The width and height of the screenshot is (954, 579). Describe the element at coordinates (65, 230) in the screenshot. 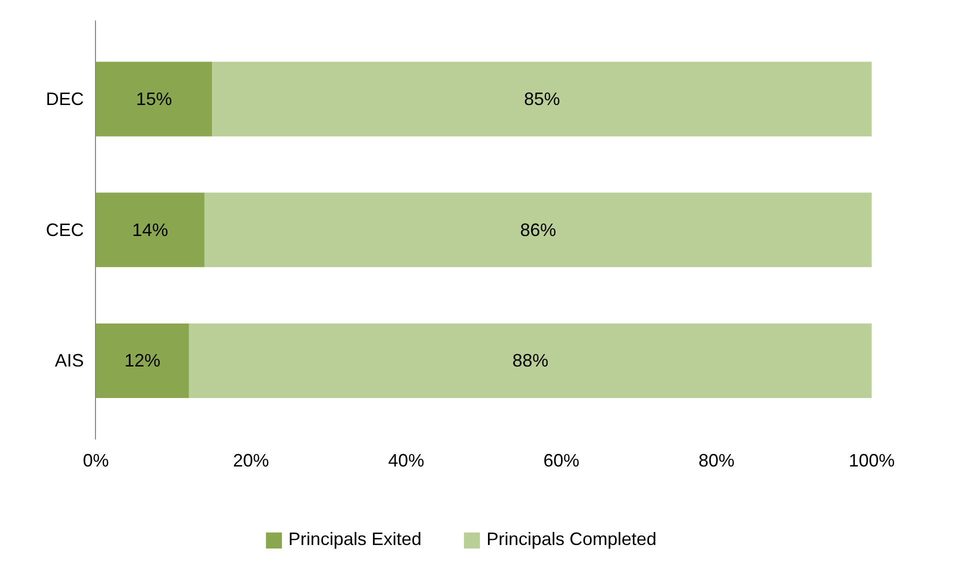

I see `y-tick-label: CEC` at that location.